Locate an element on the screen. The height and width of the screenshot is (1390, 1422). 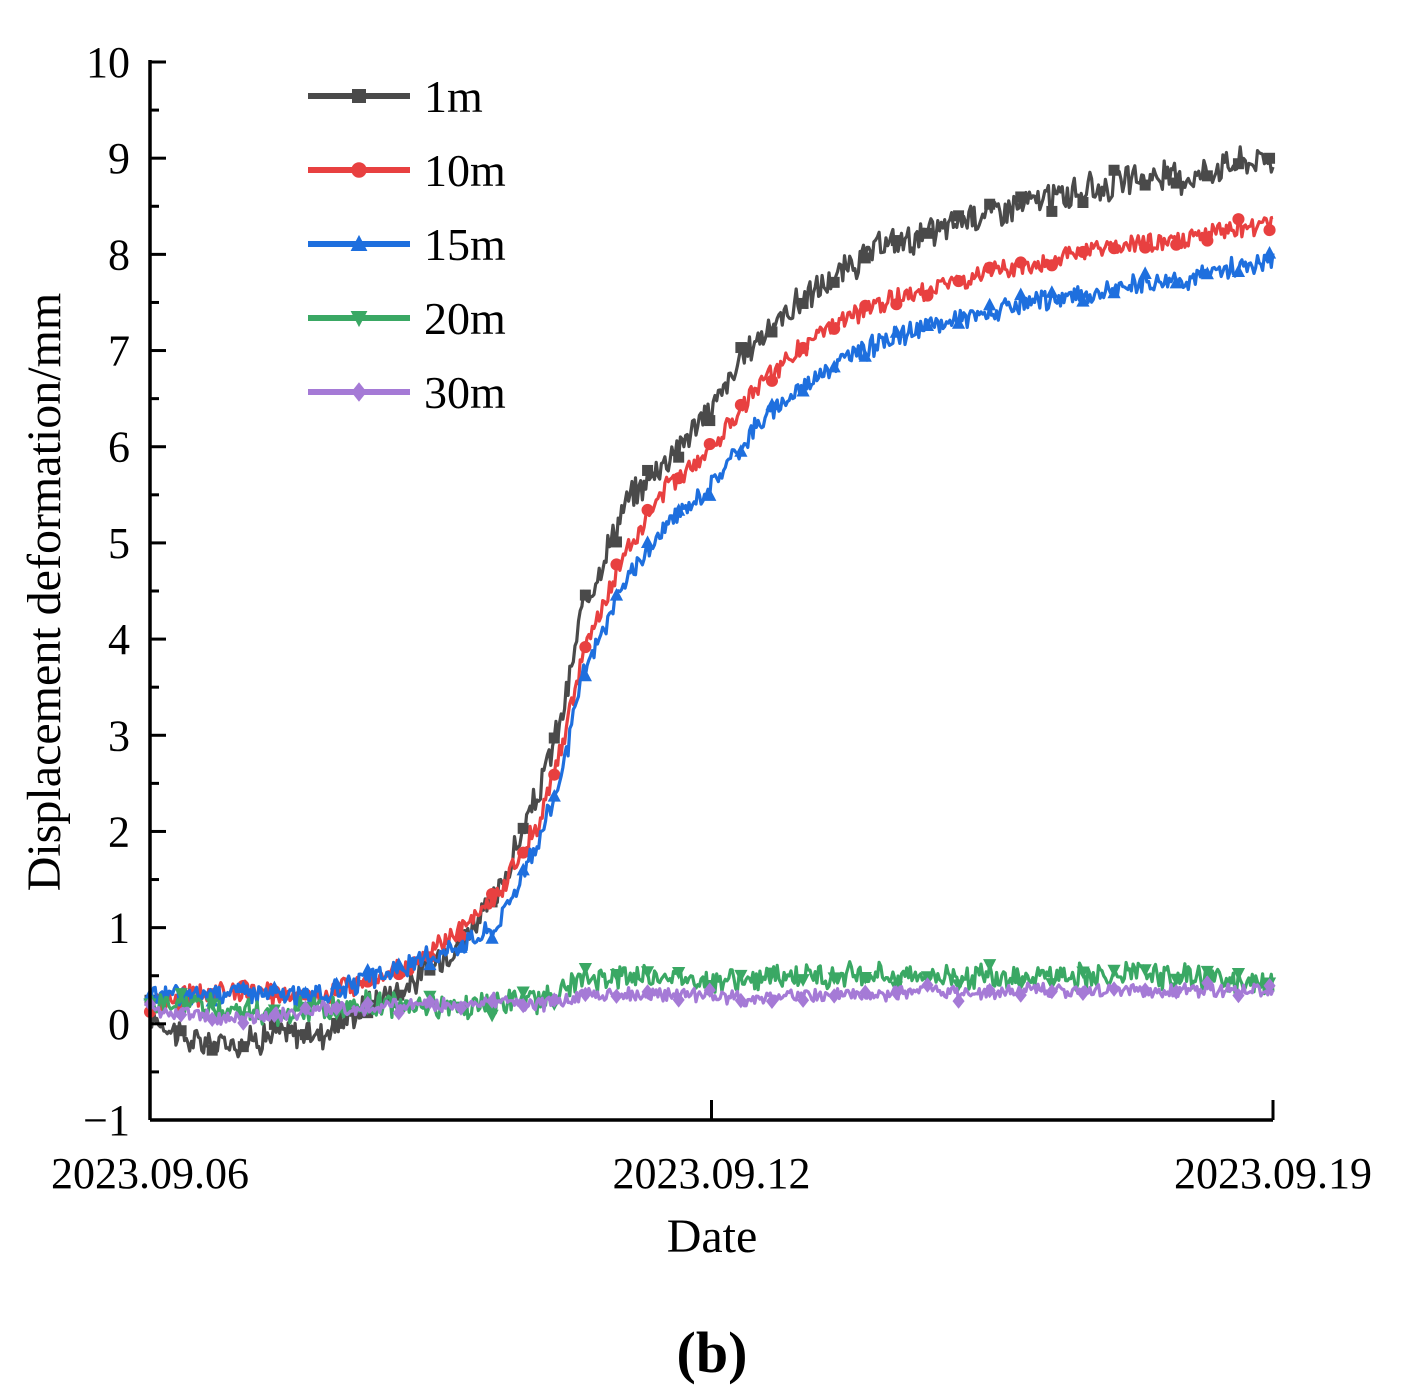
legend-marker-30m is located at coordinates (359, 392).